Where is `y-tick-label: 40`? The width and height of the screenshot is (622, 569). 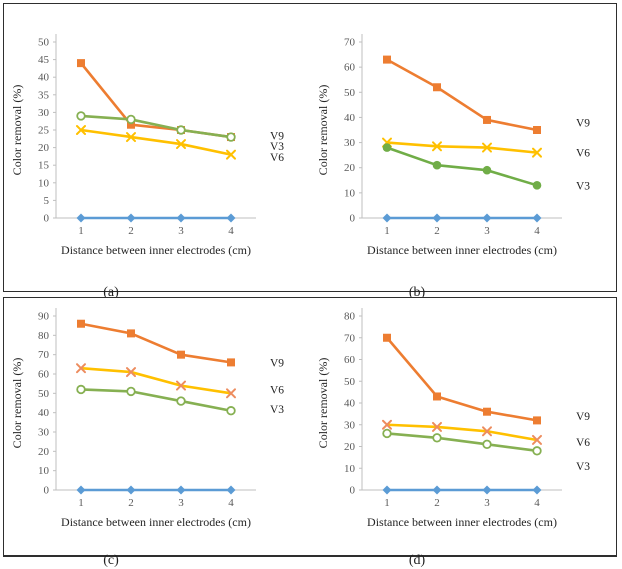 y-tick-label: 40 is located at coordinates (350, 118).